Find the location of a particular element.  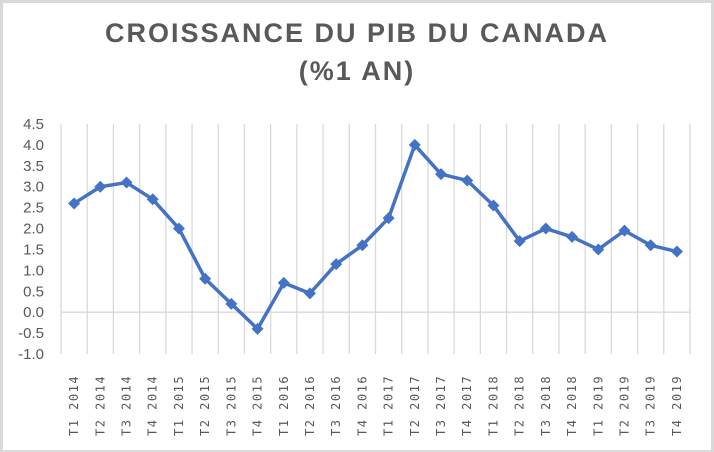

y-tick-label: 0.5 is located at coordinates (33, 291).